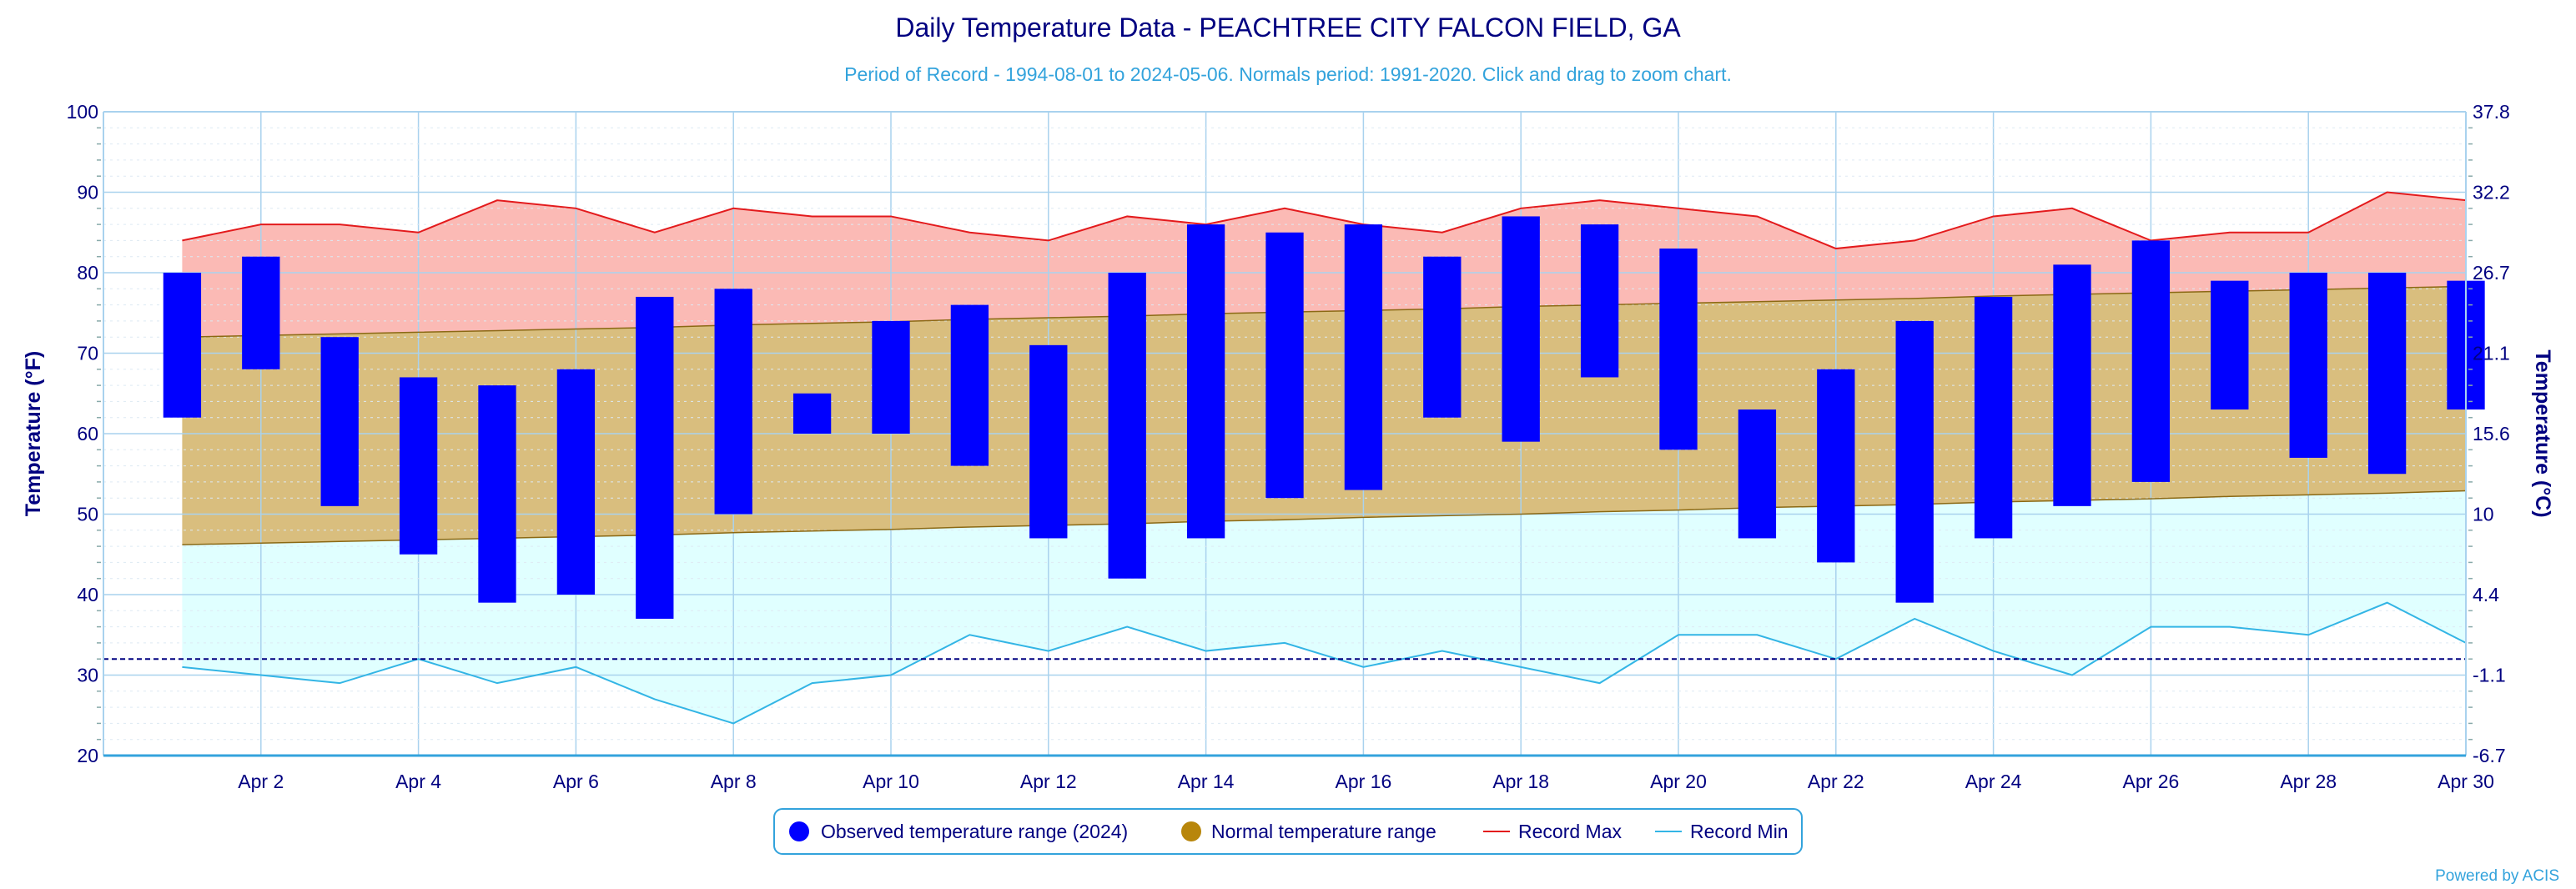 The image size is (2576, 889). What do you see at coordinates (87, 675) in the screenshot?
I see `y-tick-label-left: 30` at bounding box center [87, 675].